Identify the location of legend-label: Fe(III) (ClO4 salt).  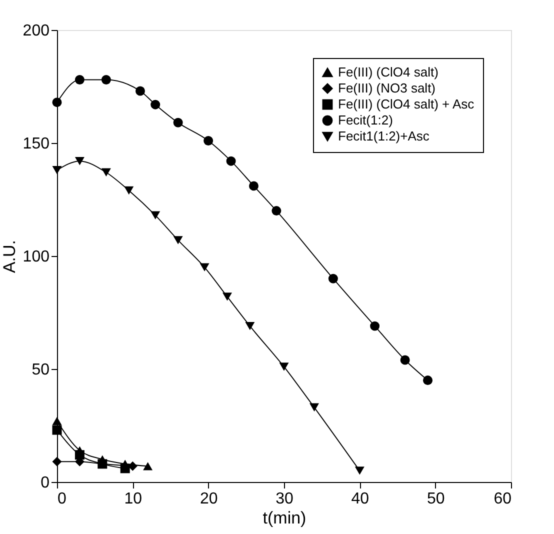
(388, 72).